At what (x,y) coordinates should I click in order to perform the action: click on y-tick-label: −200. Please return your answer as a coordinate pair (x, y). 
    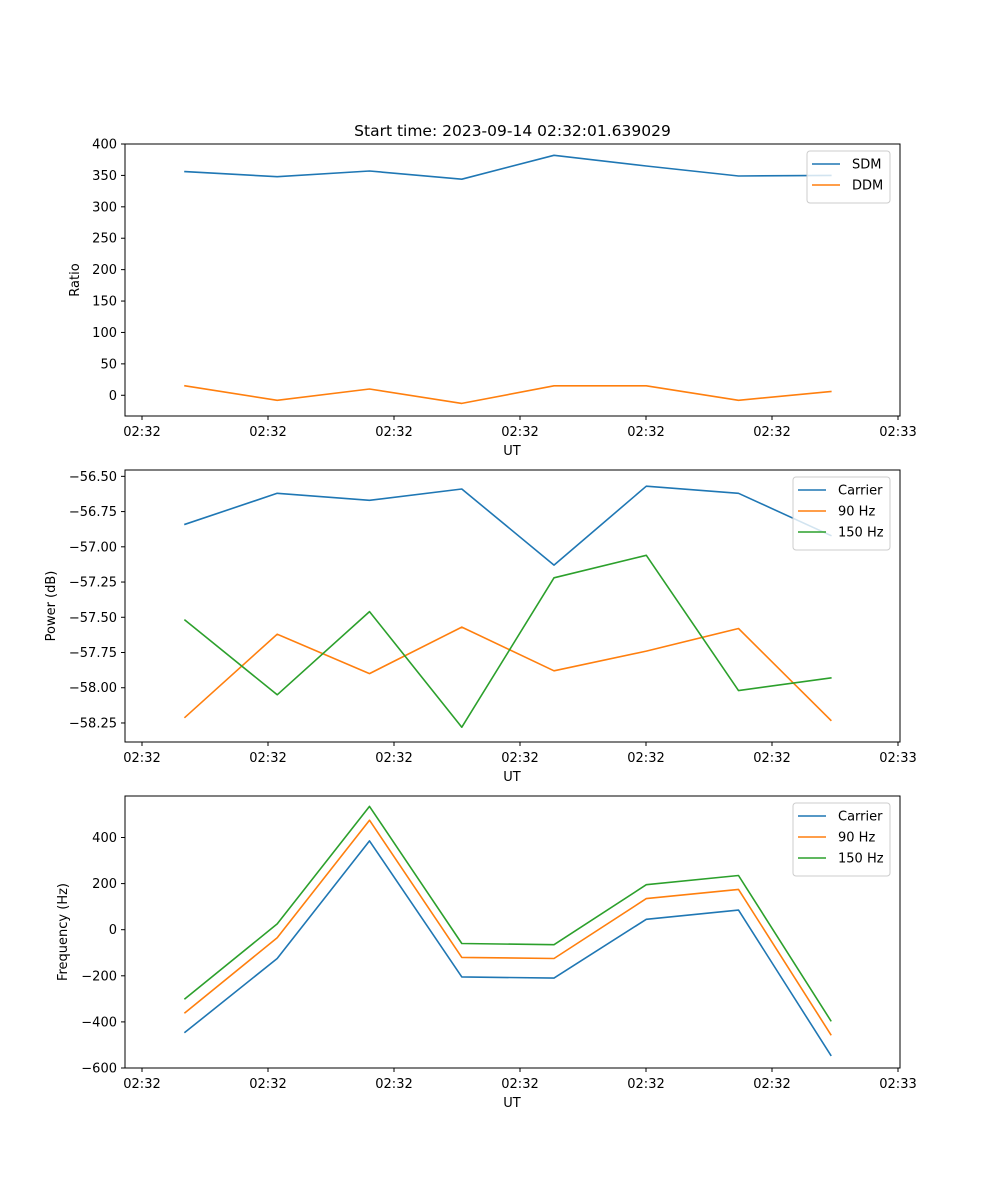
    Looking at the image, I should click on (99, 976).